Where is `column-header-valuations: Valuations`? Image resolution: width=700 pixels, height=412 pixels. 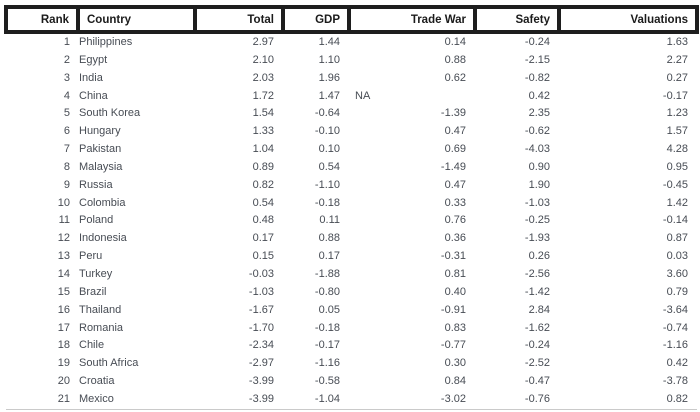 column-header-valuations: Valuations is located at coordinates (628, 19).